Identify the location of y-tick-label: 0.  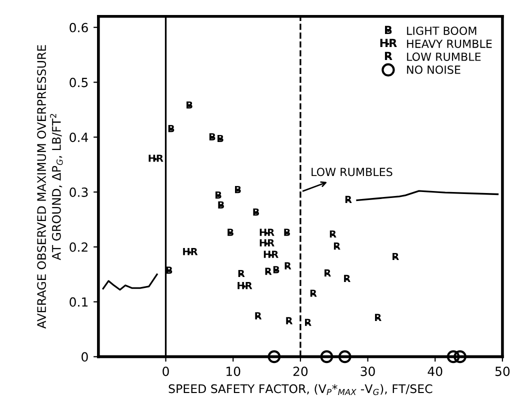
(85, 357).